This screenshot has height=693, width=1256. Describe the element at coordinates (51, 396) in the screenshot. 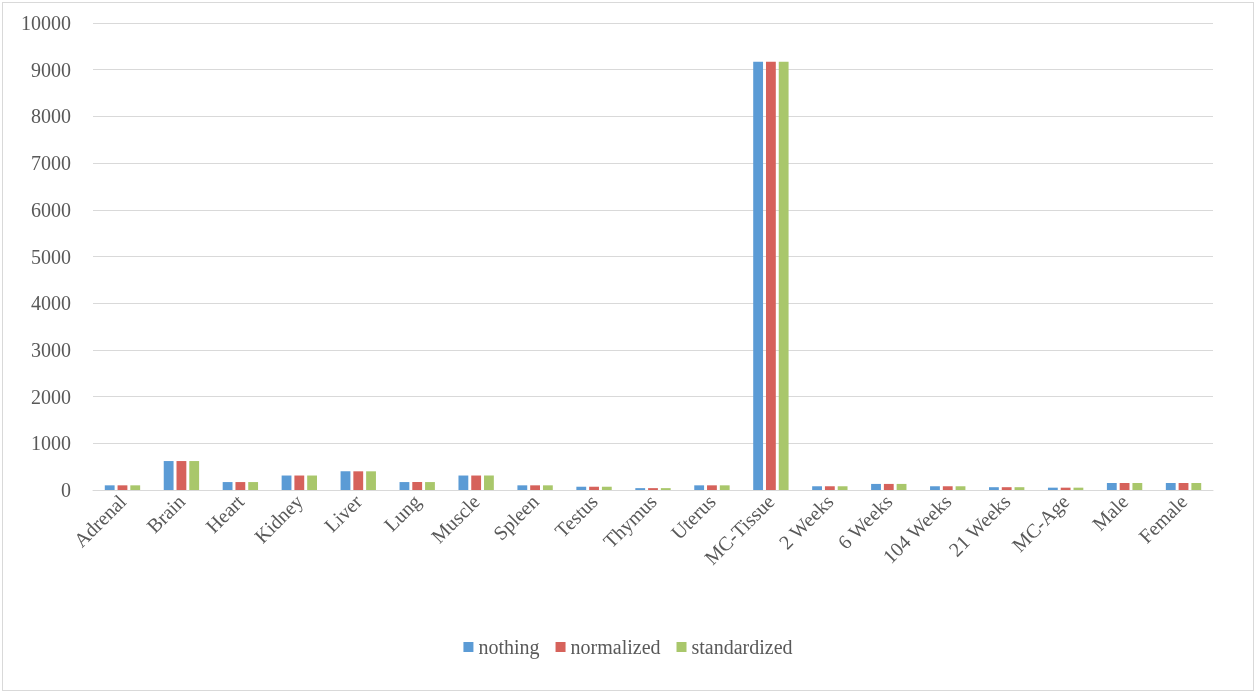

I see `y-tick-label: 2000` at that location.